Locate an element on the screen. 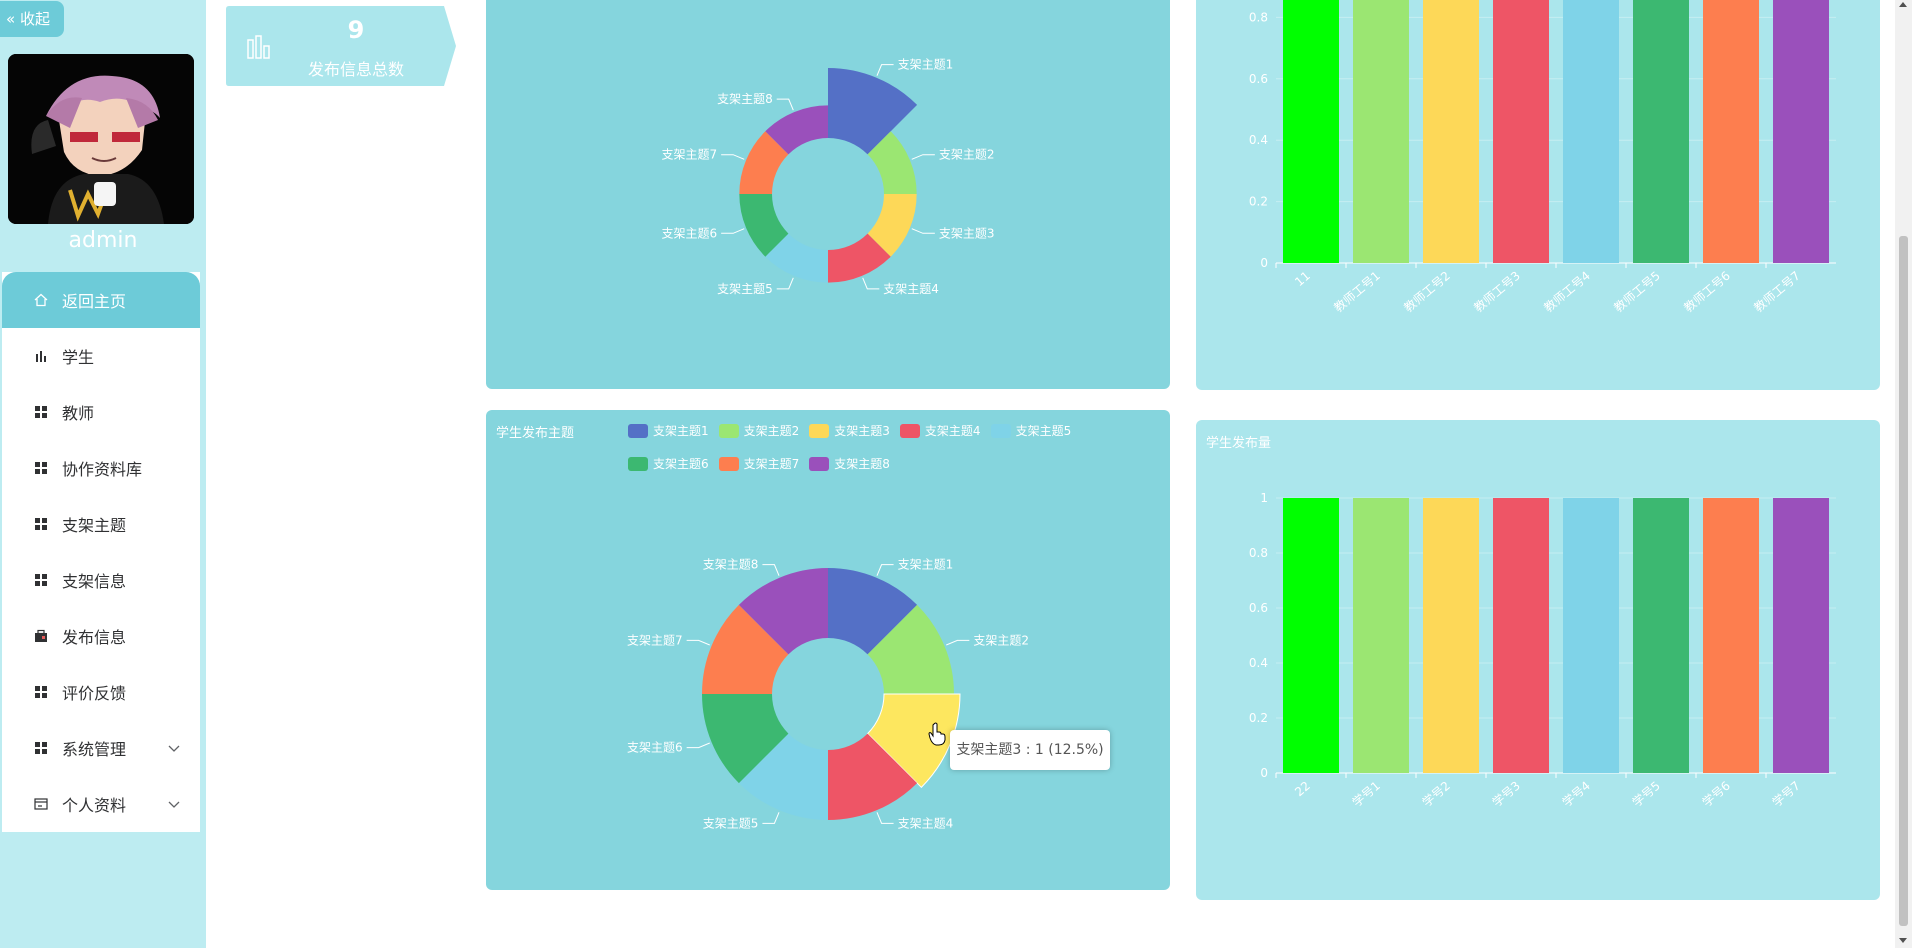 The height and width of the screenshot is (948, 1912). hand-cursor-icon is located at coordinates (937, 734).